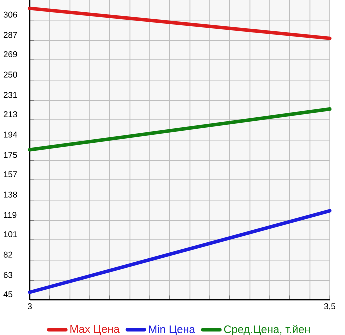 Image resolution: width=345 pixels, height=335 pixels. What do you see at coordinates (172, 330) in the screenshot?
I see `legend-label: Min Цена` at bounding box center [172, 330].